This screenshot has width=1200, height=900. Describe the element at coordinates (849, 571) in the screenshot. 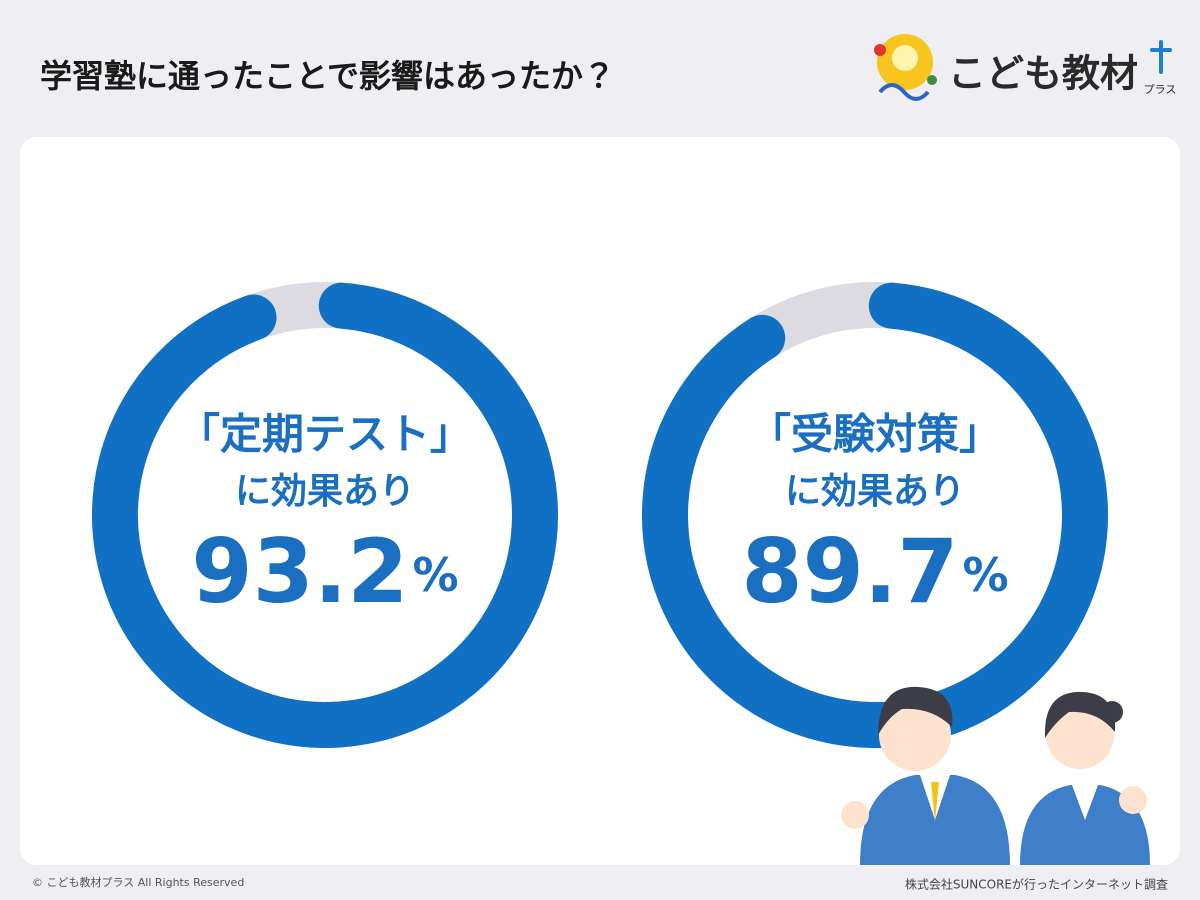

I see `value-number: 89.7` at that location.